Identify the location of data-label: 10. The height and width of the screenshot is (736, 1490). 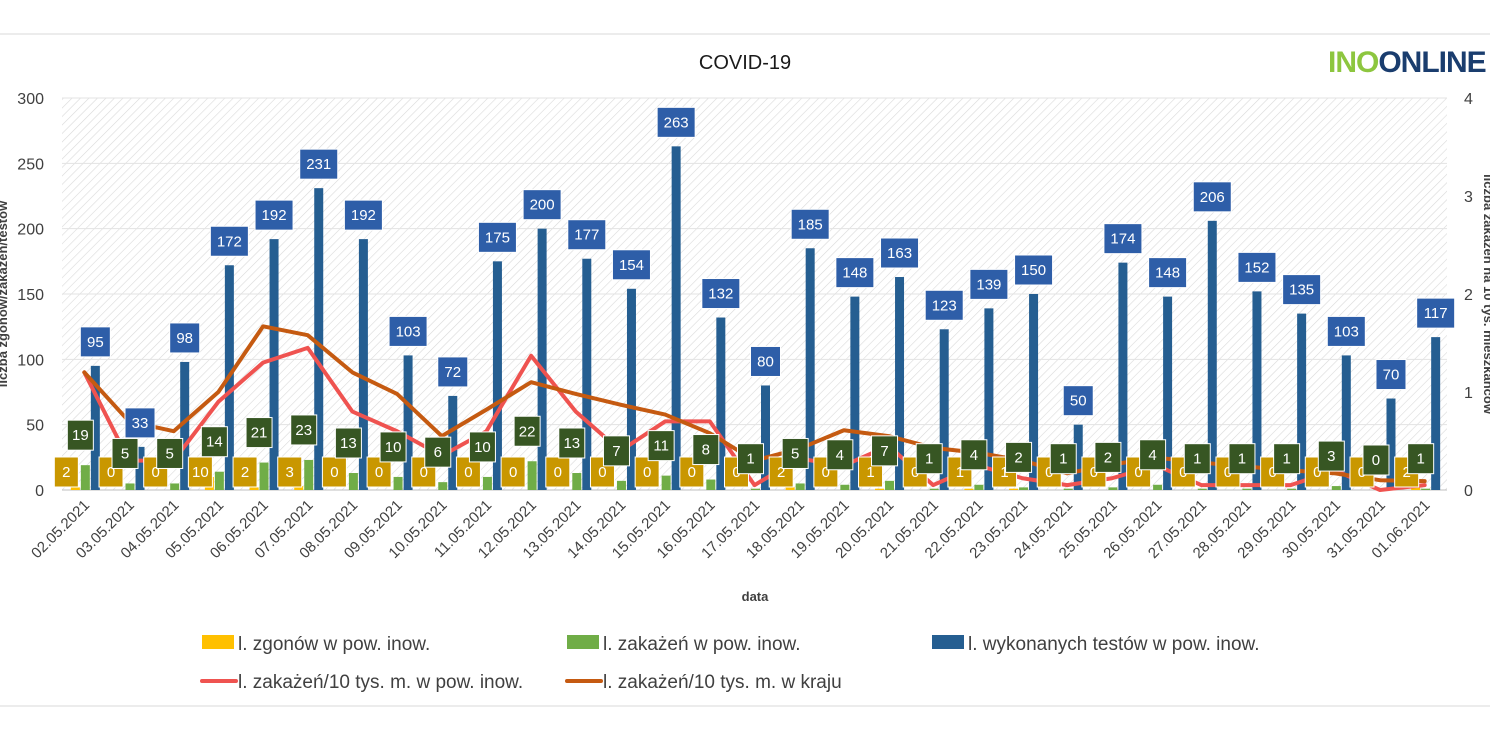
(393, 447).